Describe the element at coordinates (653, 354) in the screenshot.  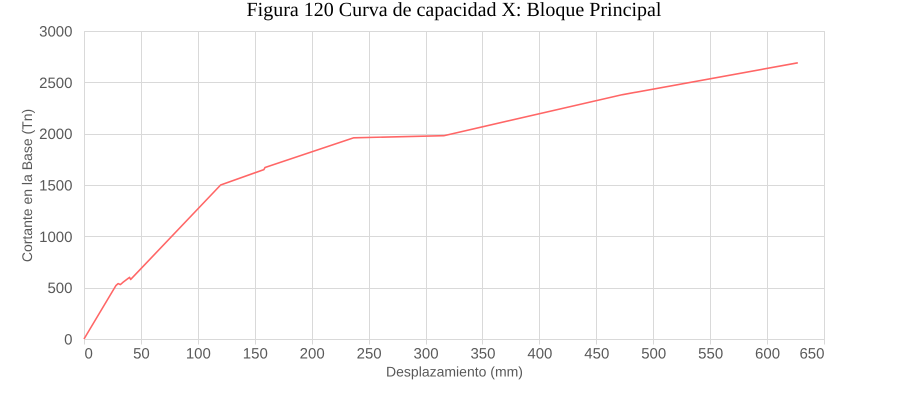
I see `x-tick-label: 500` at that location.